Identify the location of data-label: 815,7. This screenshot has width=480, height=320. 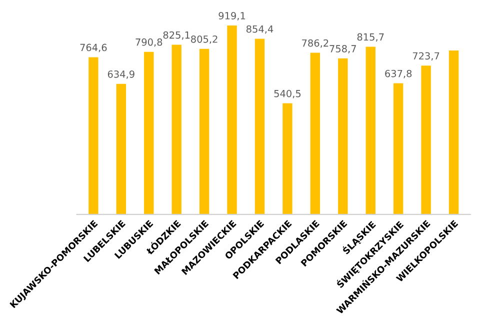
(370, 37).